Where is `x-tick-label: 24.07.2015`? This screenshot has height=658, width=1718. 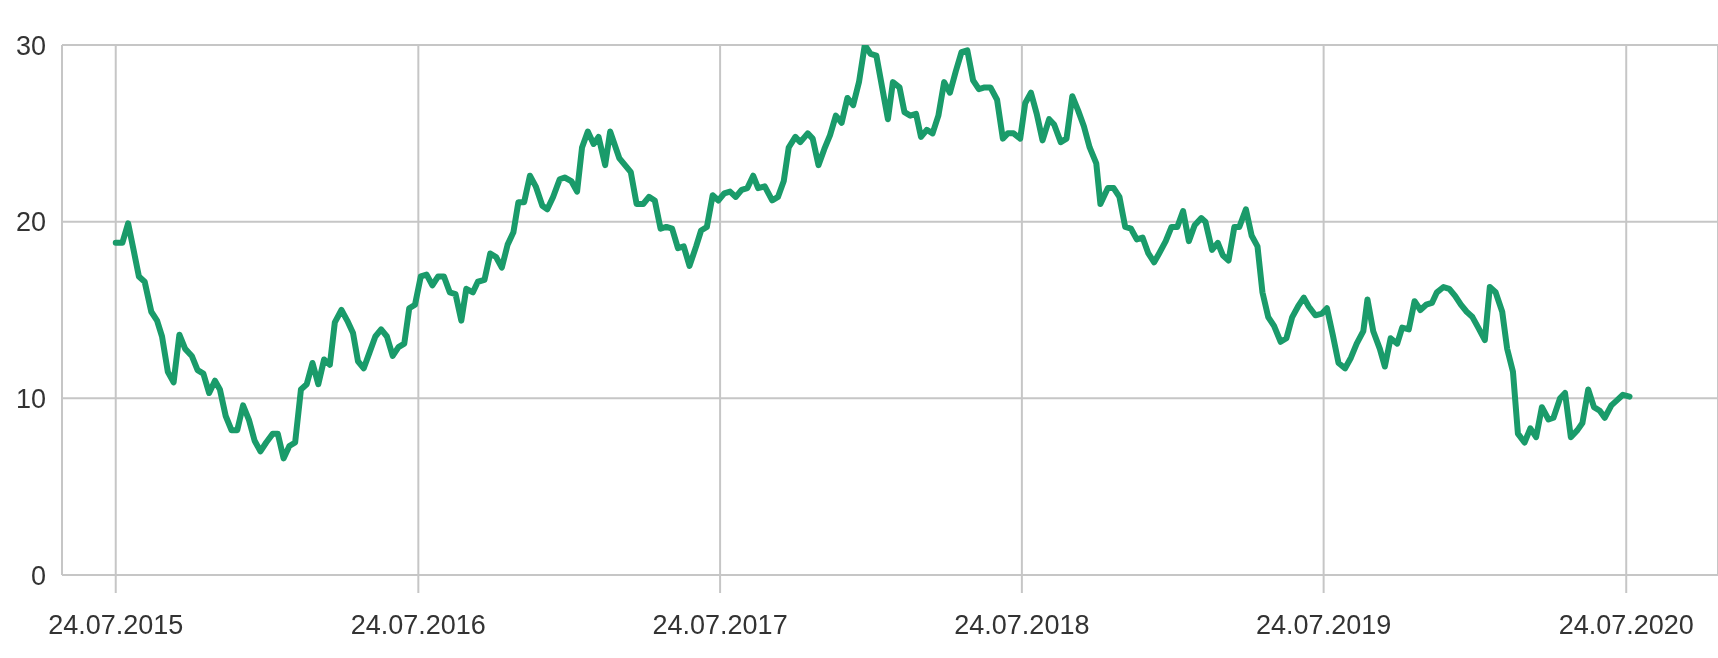 x-tick-label: 24.07.2015 is located at coordinates (116, 625).